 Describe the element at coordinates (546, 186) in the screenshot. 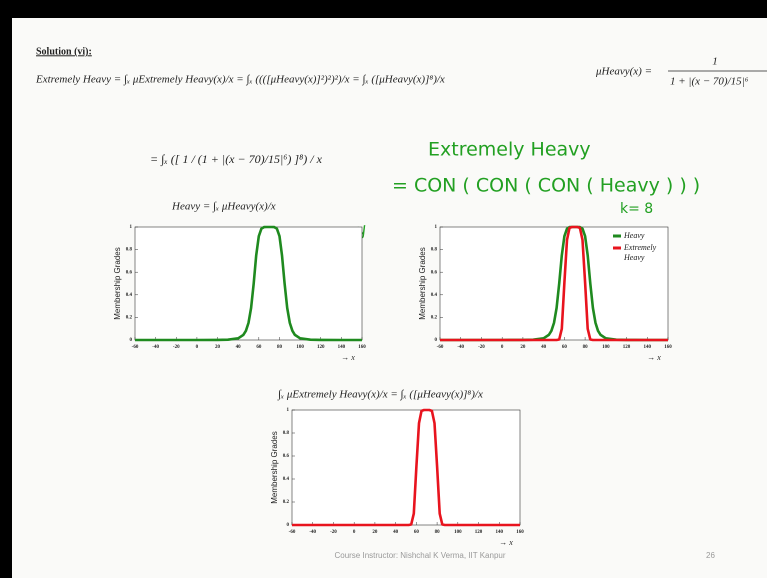

I see `handwriting: = CON ( CON ( CON ( Heavy ) ) )` at that location.